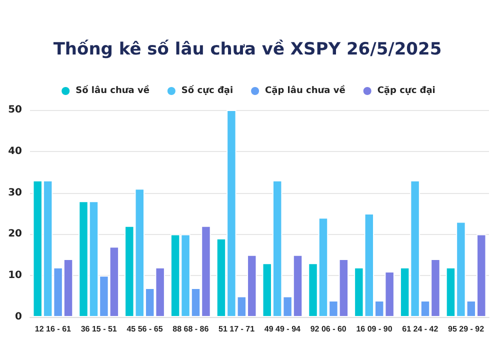 This screenshot has width=495, height=345. Describe the element at coordinates (15, 110) in the screenshot. I see `y-tick-label: 50` at that location.